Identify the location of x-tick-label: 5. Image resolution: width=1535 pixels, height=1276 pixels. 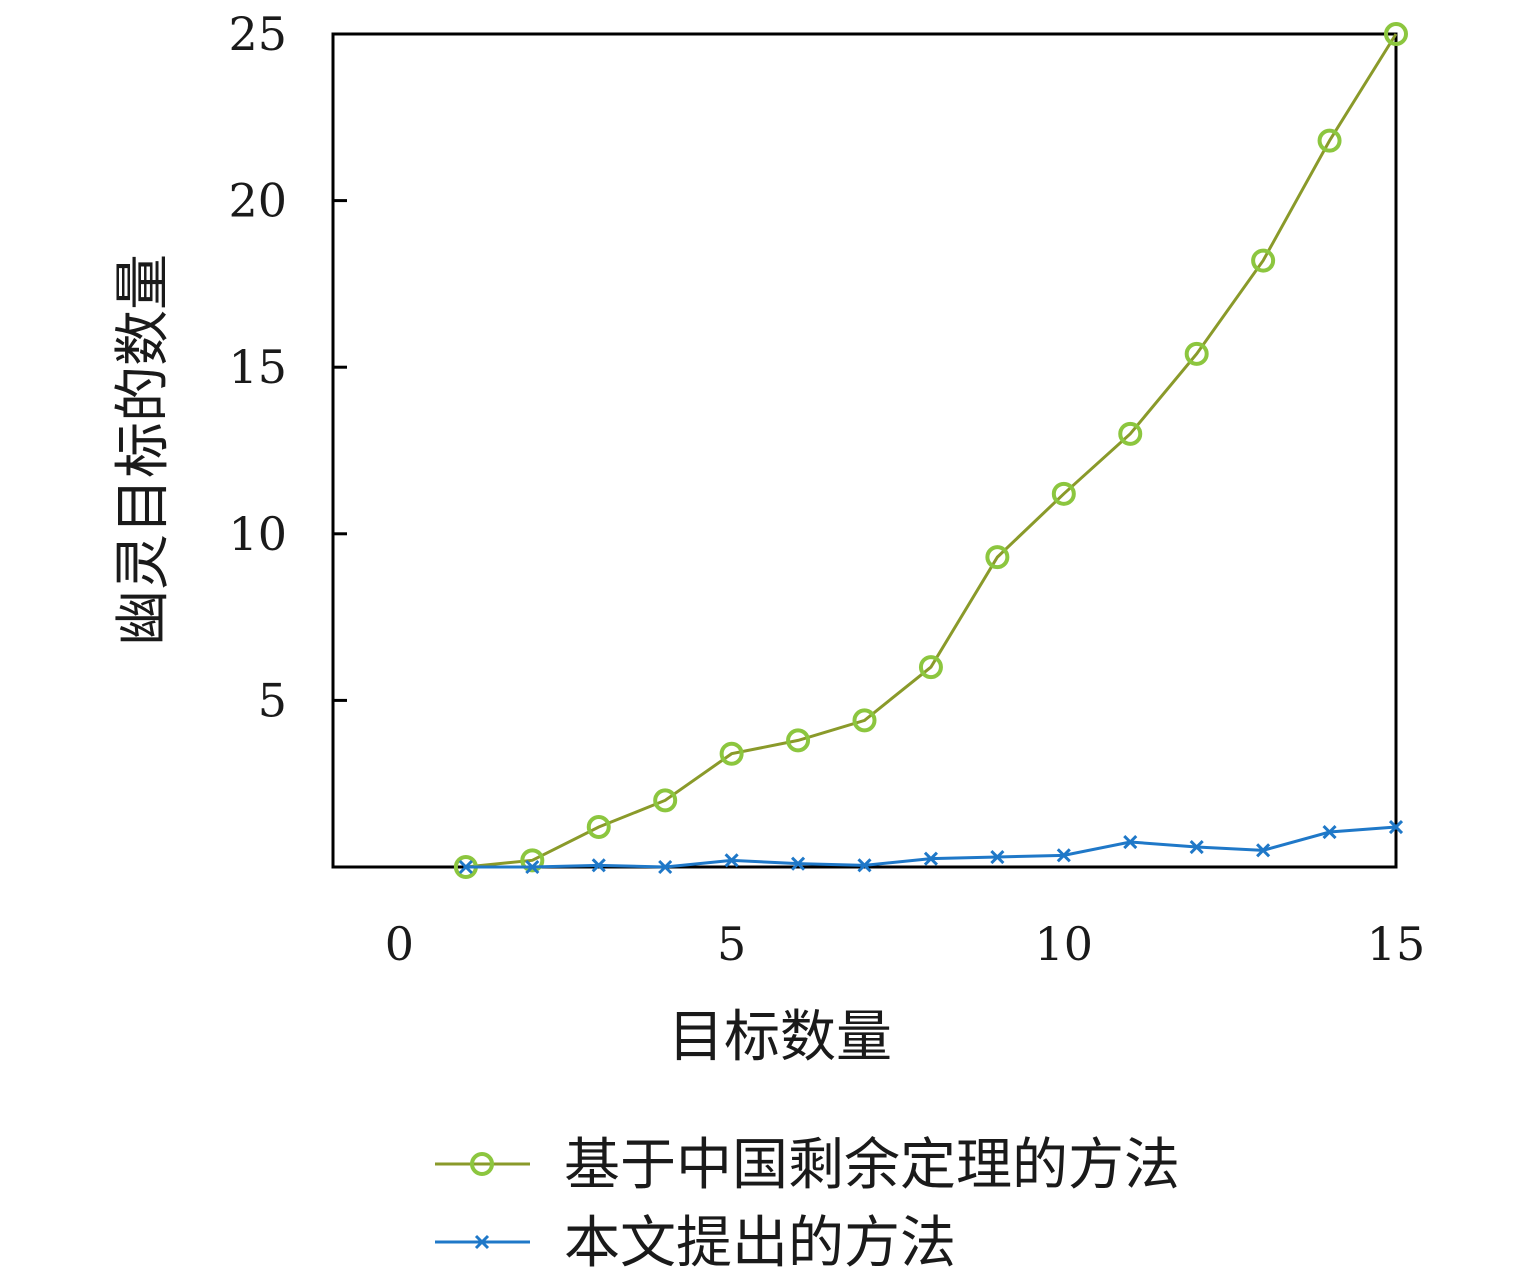
(731, 944).